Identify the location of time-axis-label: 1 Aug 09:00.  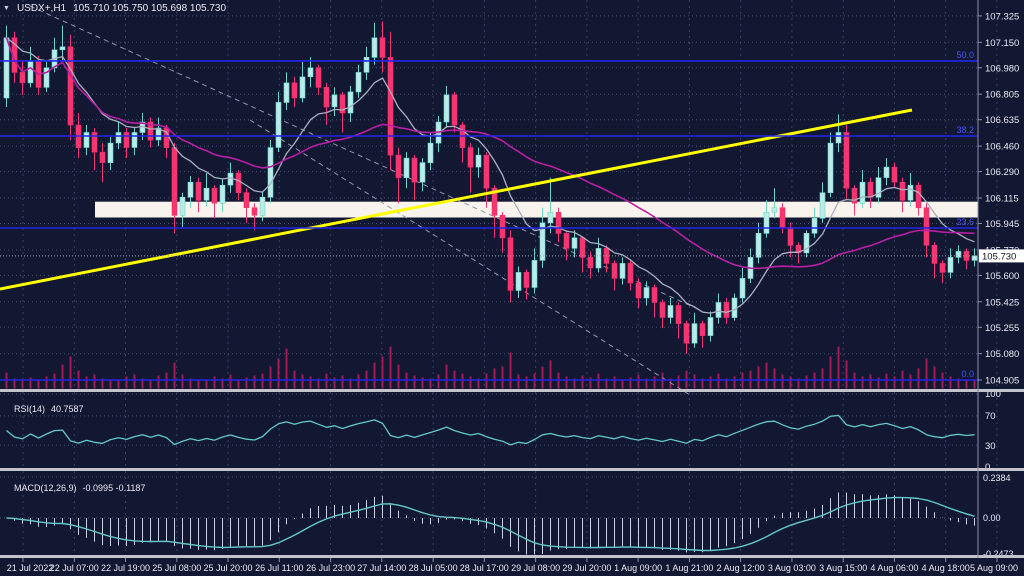
(638, 568).